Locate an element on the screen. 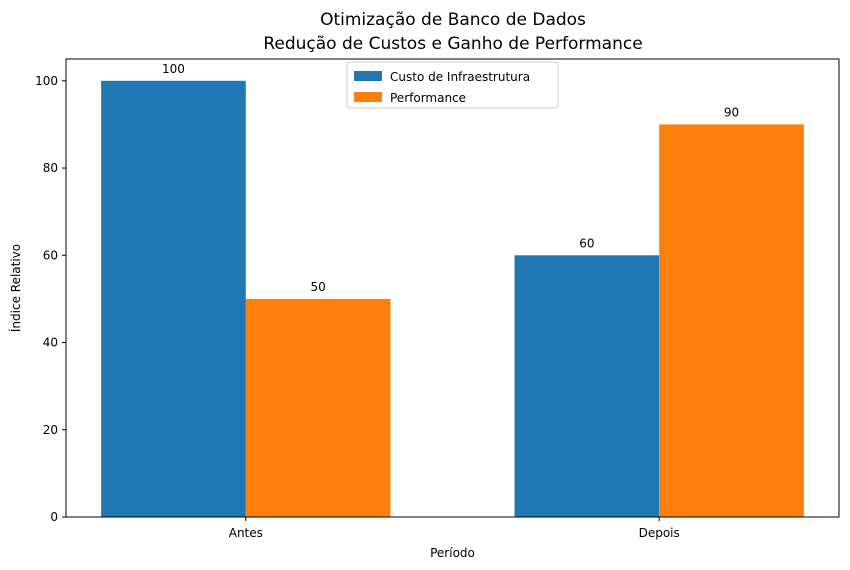  legend-entry-label: Performance is located at coordinates (428, 98).